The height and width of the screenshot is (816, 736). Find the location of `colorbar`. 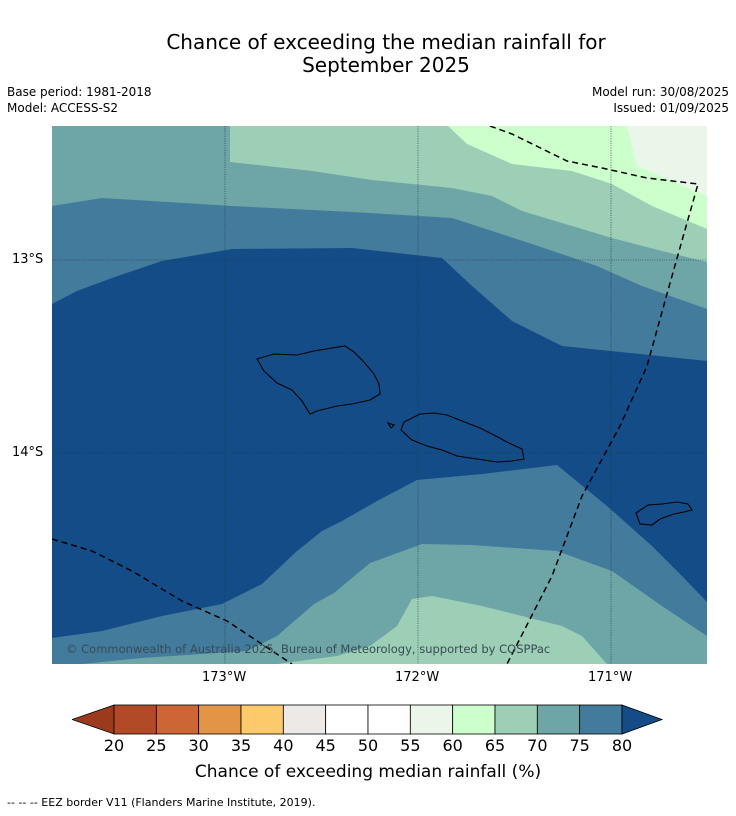

colorbar is located at coordinates (368, 719).